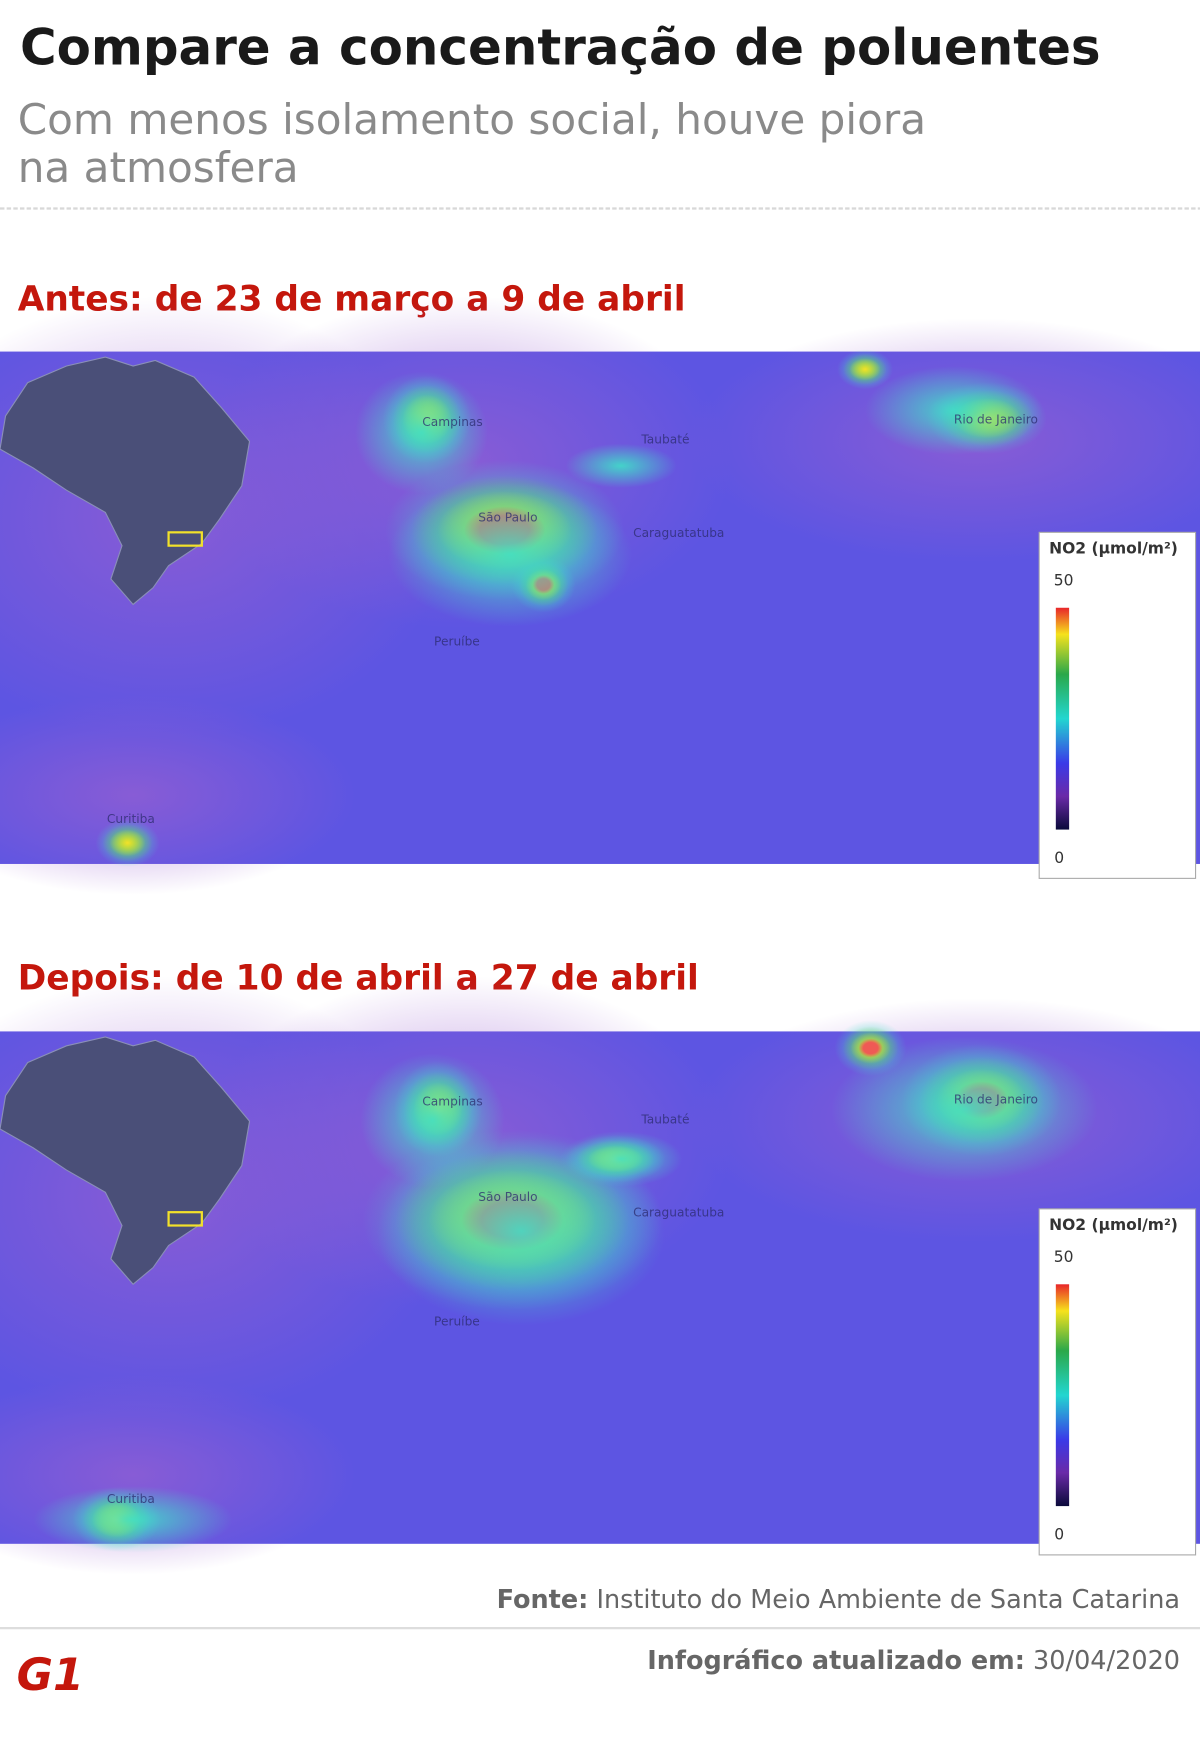 This screenshot has width=1200, height=1739. I want to click on map-haze, so click(177, 795).